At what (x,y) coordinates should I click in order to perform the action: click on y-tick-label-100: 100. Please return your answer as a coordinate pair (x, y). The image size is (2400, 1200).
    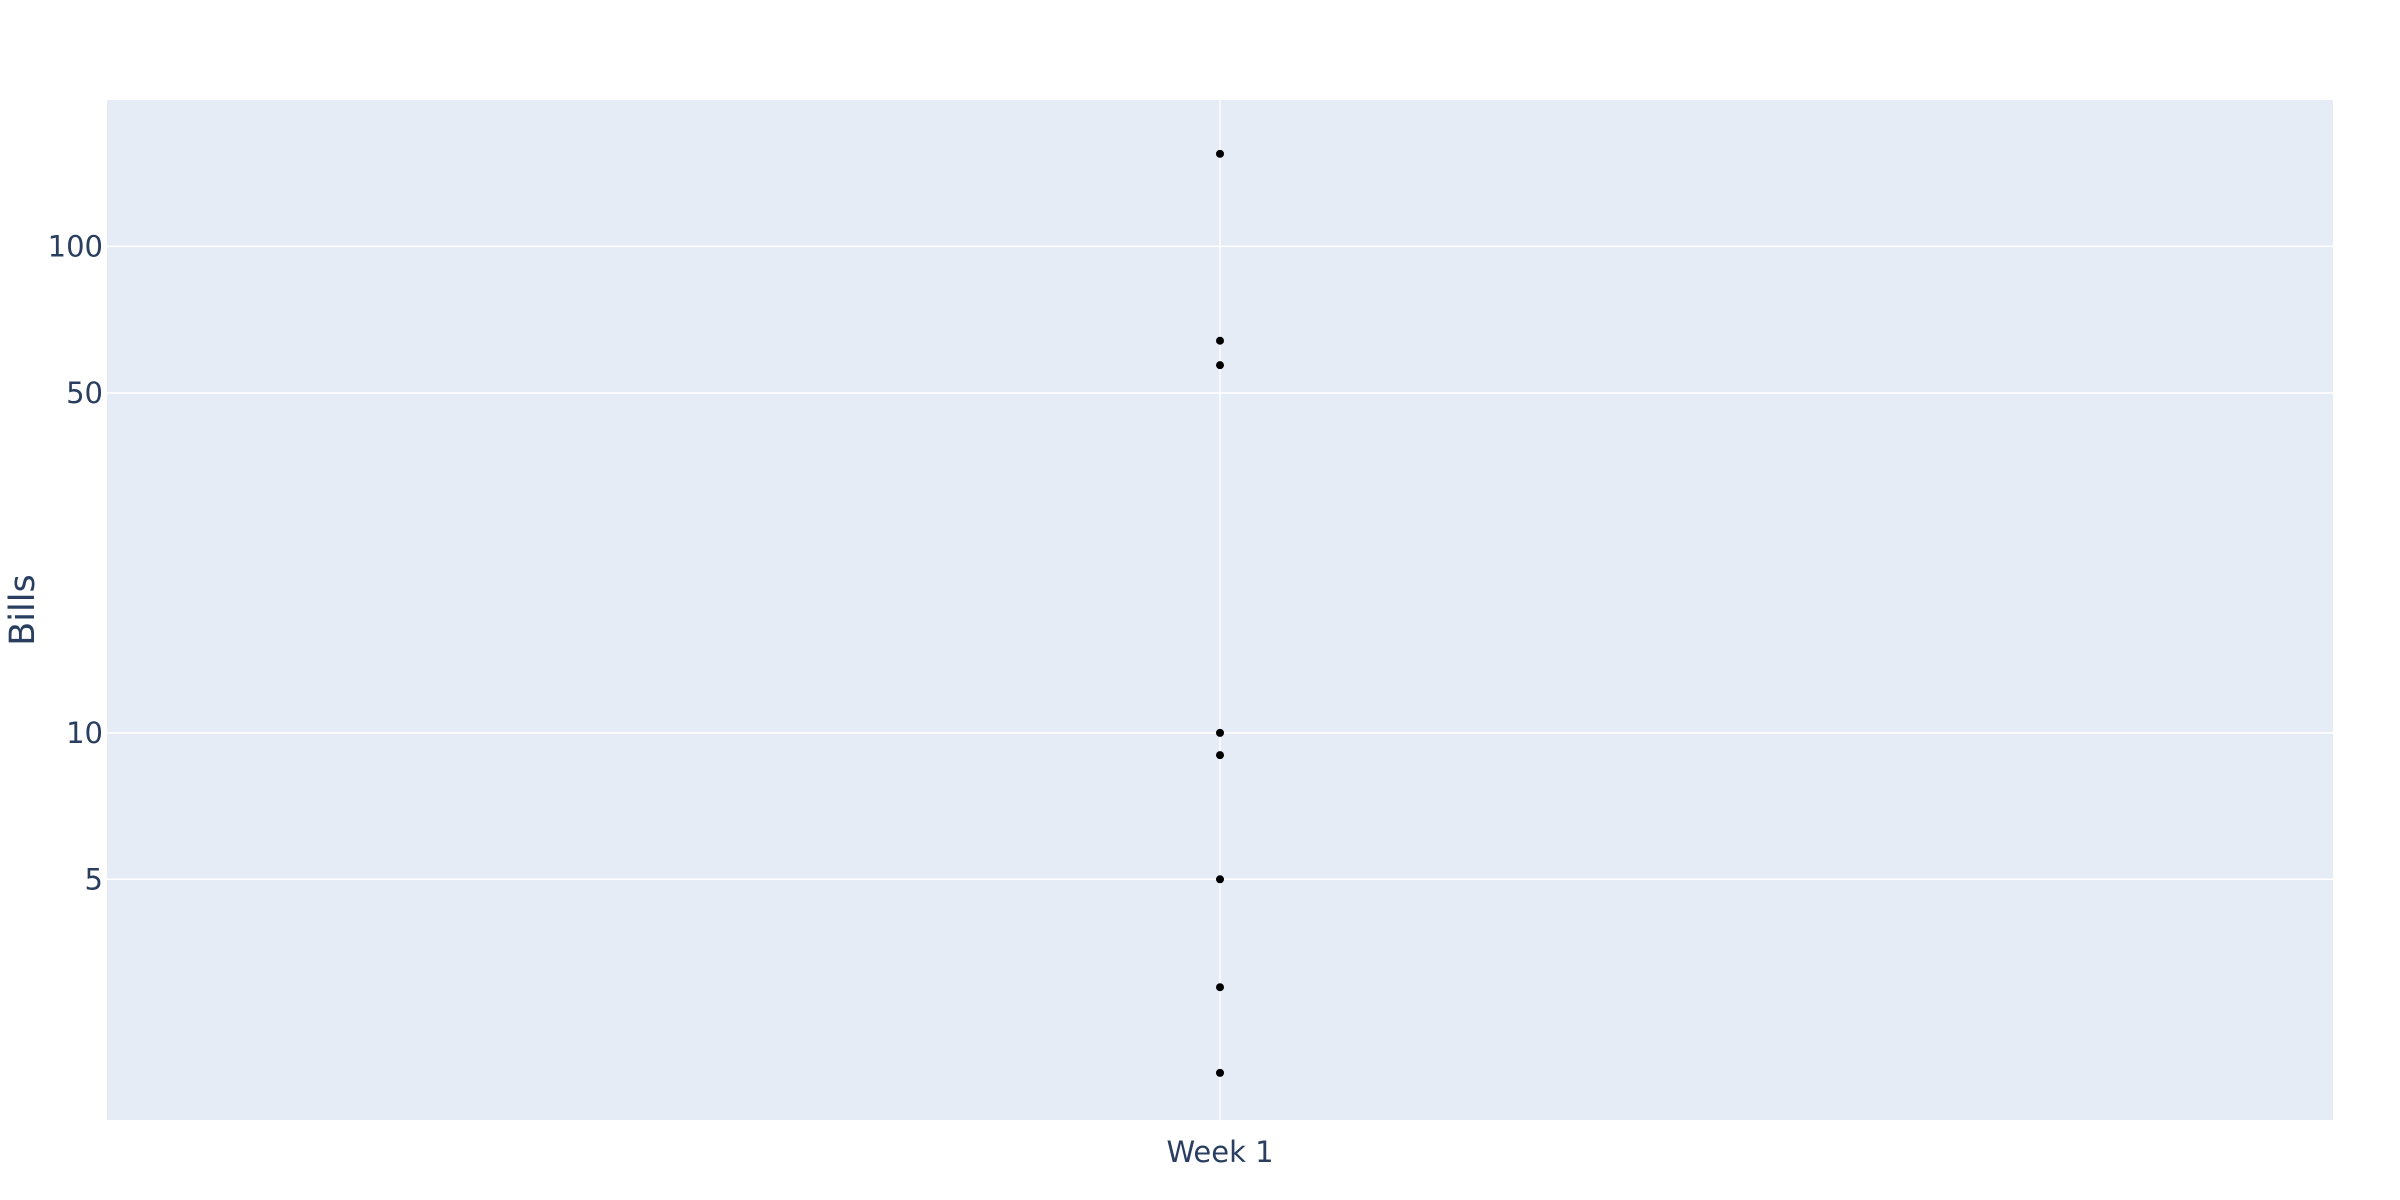
    Looking at the image, I should click on (75, 246).